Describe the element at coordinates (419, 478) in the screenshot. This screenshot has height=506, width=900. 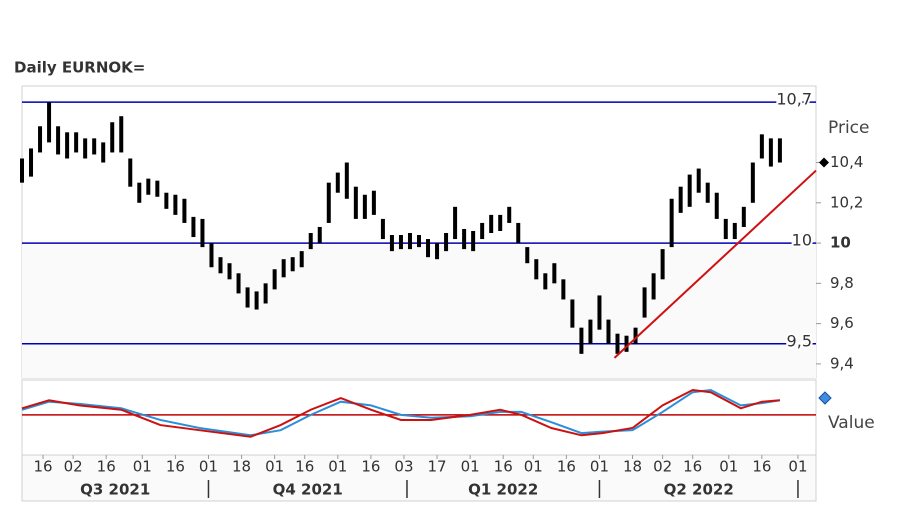
I see `x-axis-area` at that location.